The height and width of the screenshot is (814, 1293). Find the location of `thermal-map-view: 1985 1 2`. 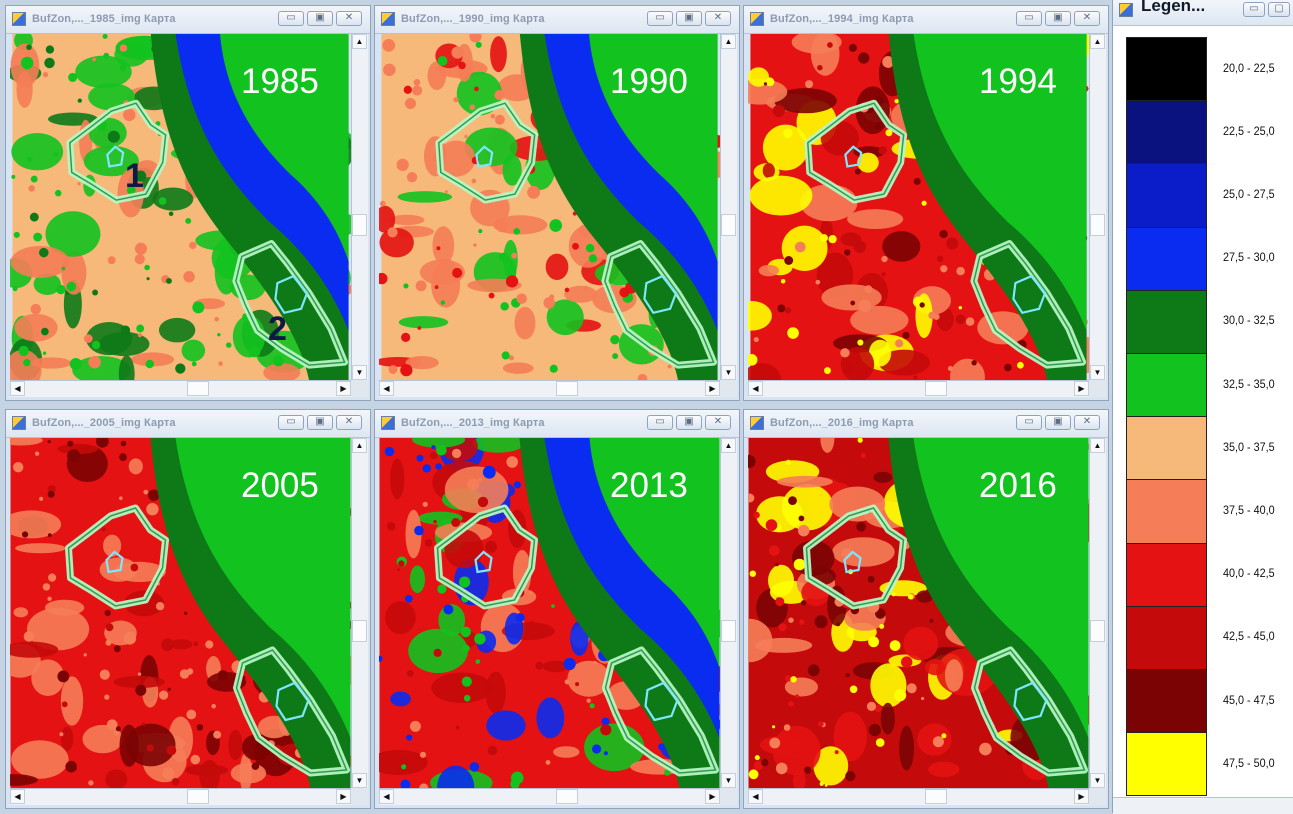

thermal-map-view: 1985 1 2 is located at coordinates (180, 207).